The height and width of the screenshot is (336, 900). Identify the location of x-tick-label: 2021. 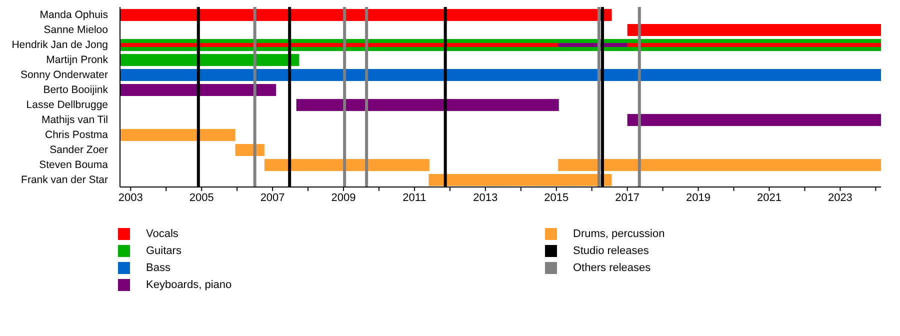
(769, 198).